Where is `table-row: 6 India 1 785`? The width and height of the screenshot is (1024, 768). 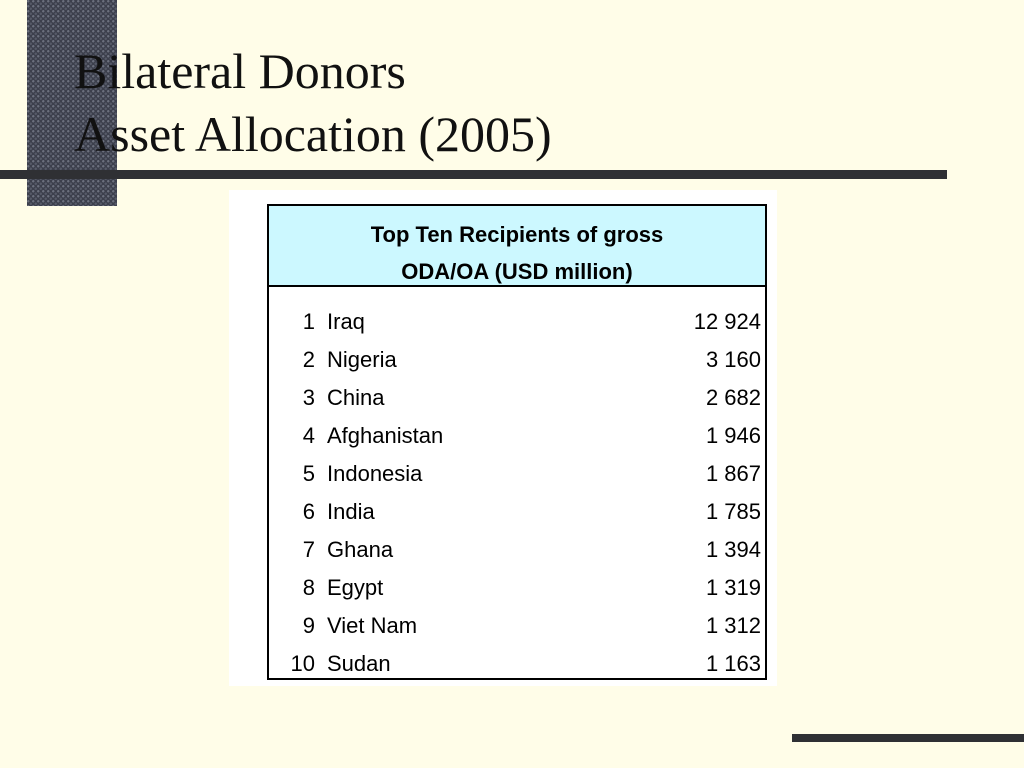
table-row: 6 India 1 785 is located at coordinates (517, 512).